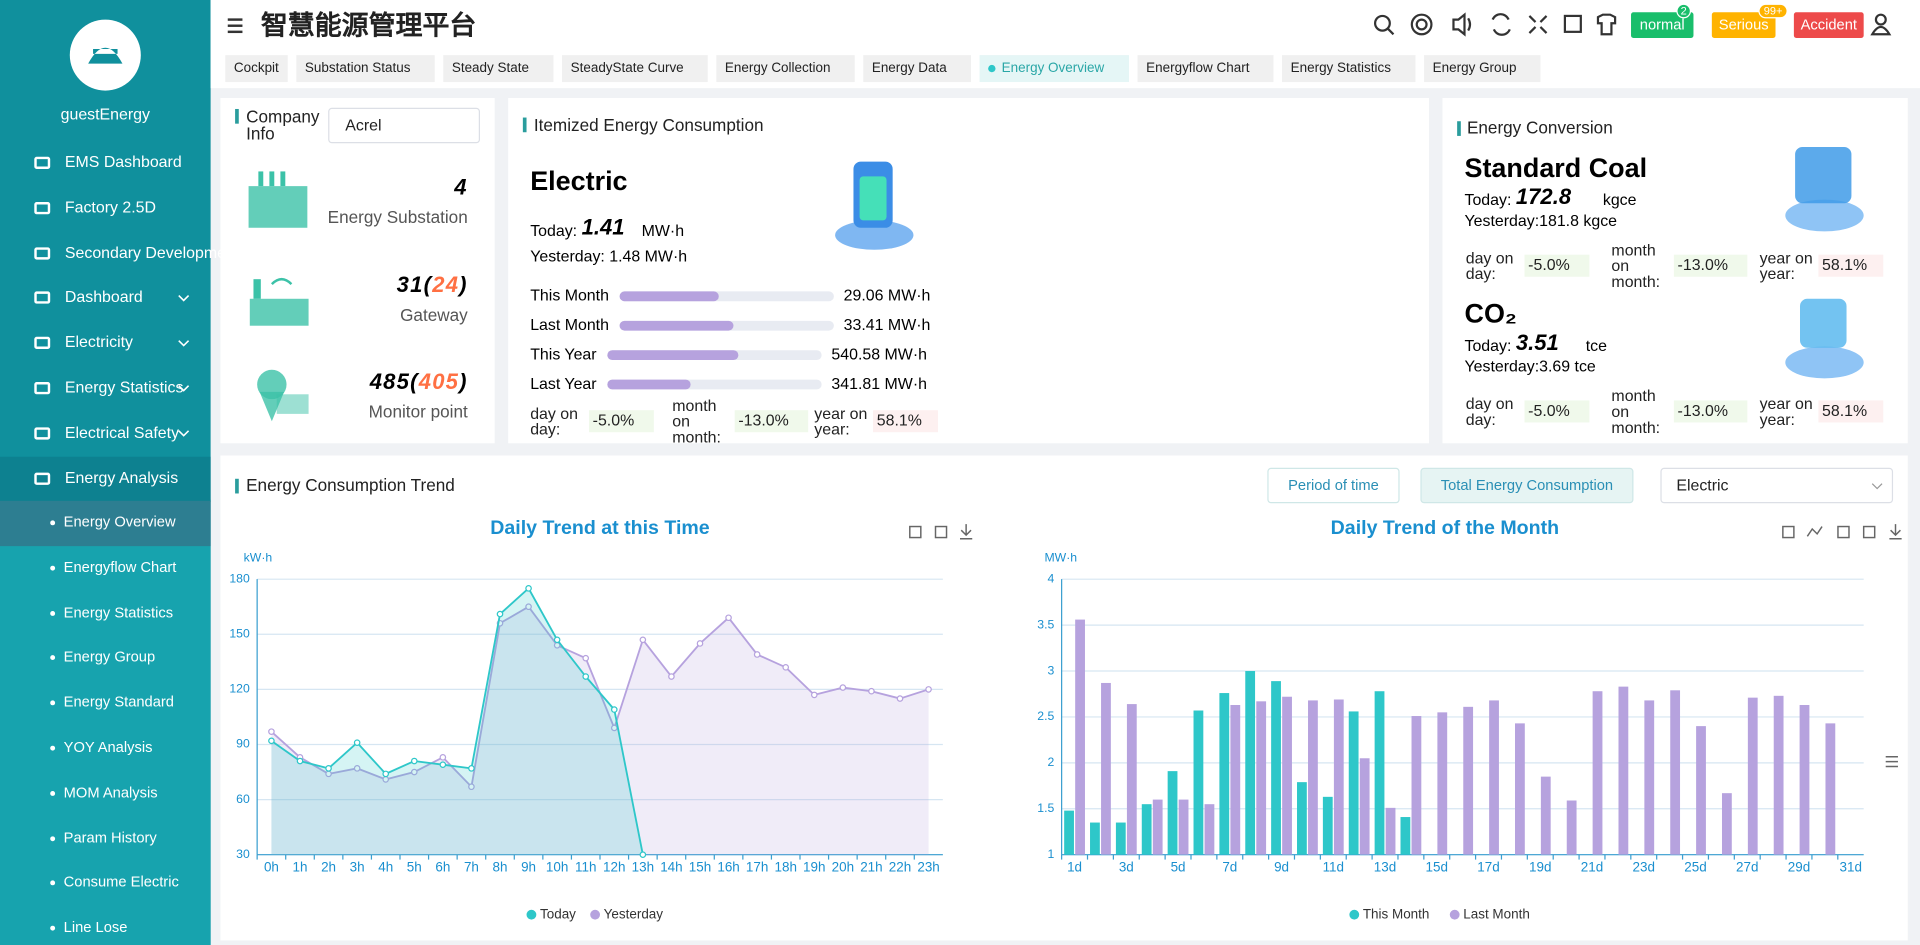  I want to click on tab: Cockpit, so click(256, 69).